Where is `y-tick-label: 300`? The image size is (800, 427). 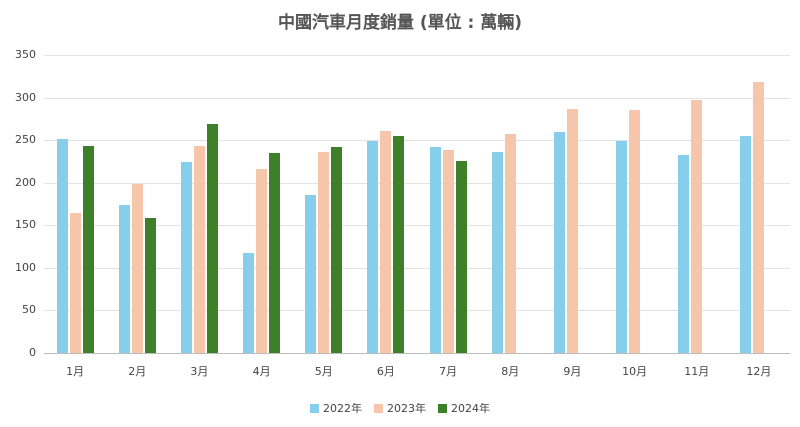
y-tick-label: 300 is located at coordinates (25, 97).